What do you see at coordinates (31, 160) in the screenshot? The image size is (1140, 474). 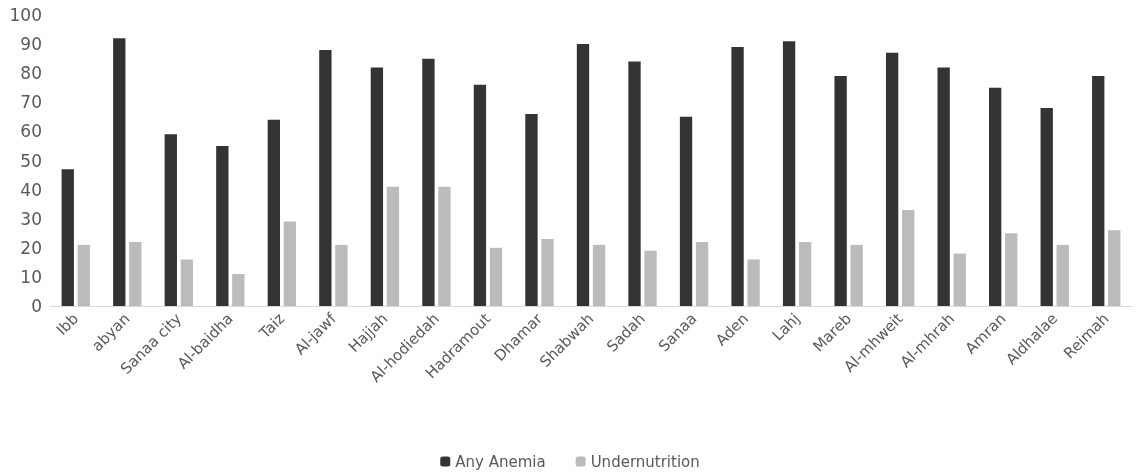 I see `y-tick-label: 50` at bounding box center [31, 160].